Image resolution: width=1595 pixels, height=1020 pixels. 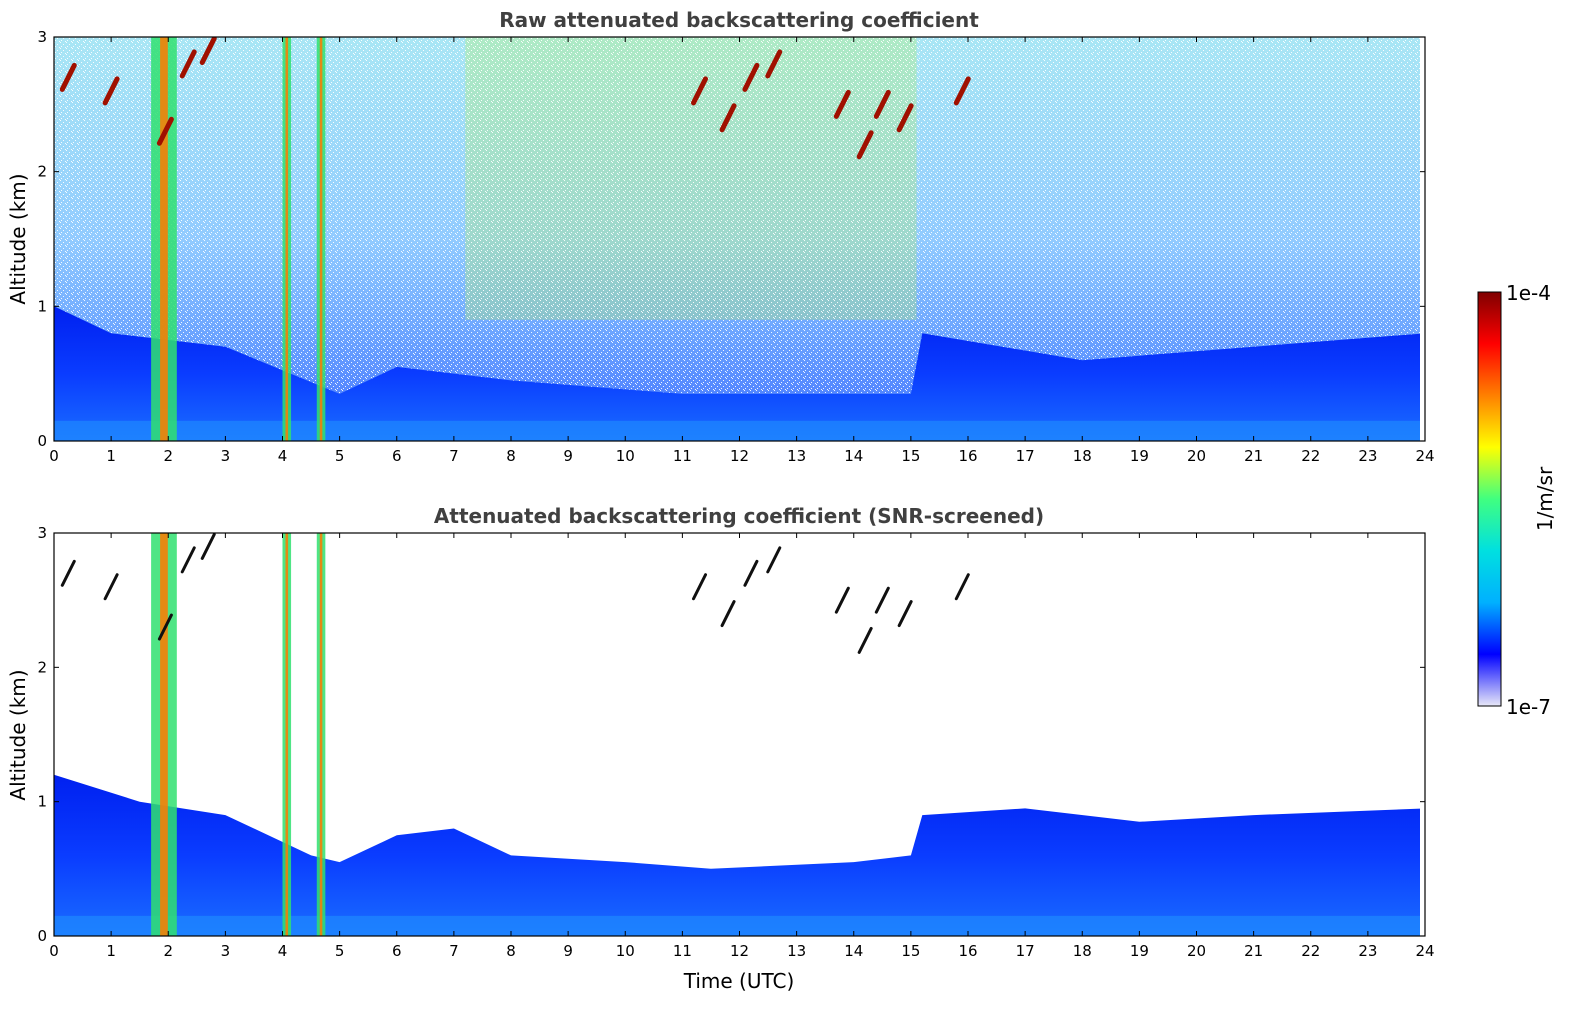 I want to click on x-tick-label: 14, so click(x=853, y=456).